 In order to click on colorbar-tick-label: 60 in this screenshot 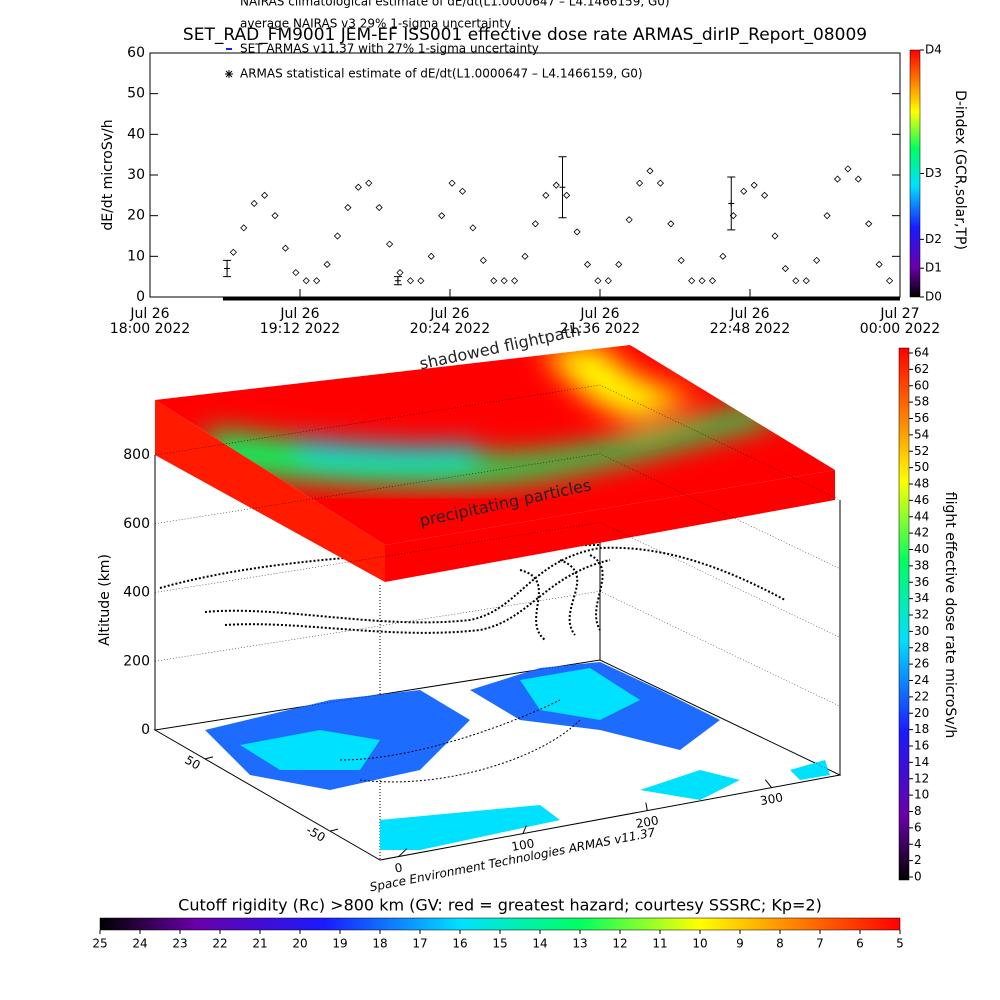, I will do `click(921, 385)`.